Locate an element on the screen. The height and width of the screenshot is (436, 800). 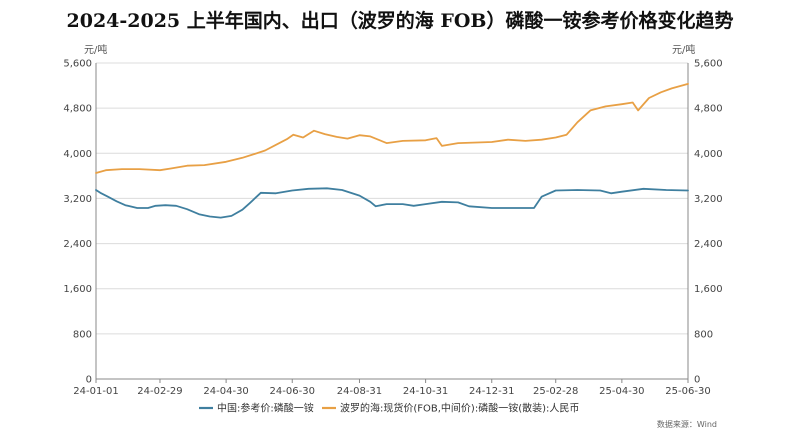
x-tick-label: 25-02-28 is located at coordinates (555, 391).